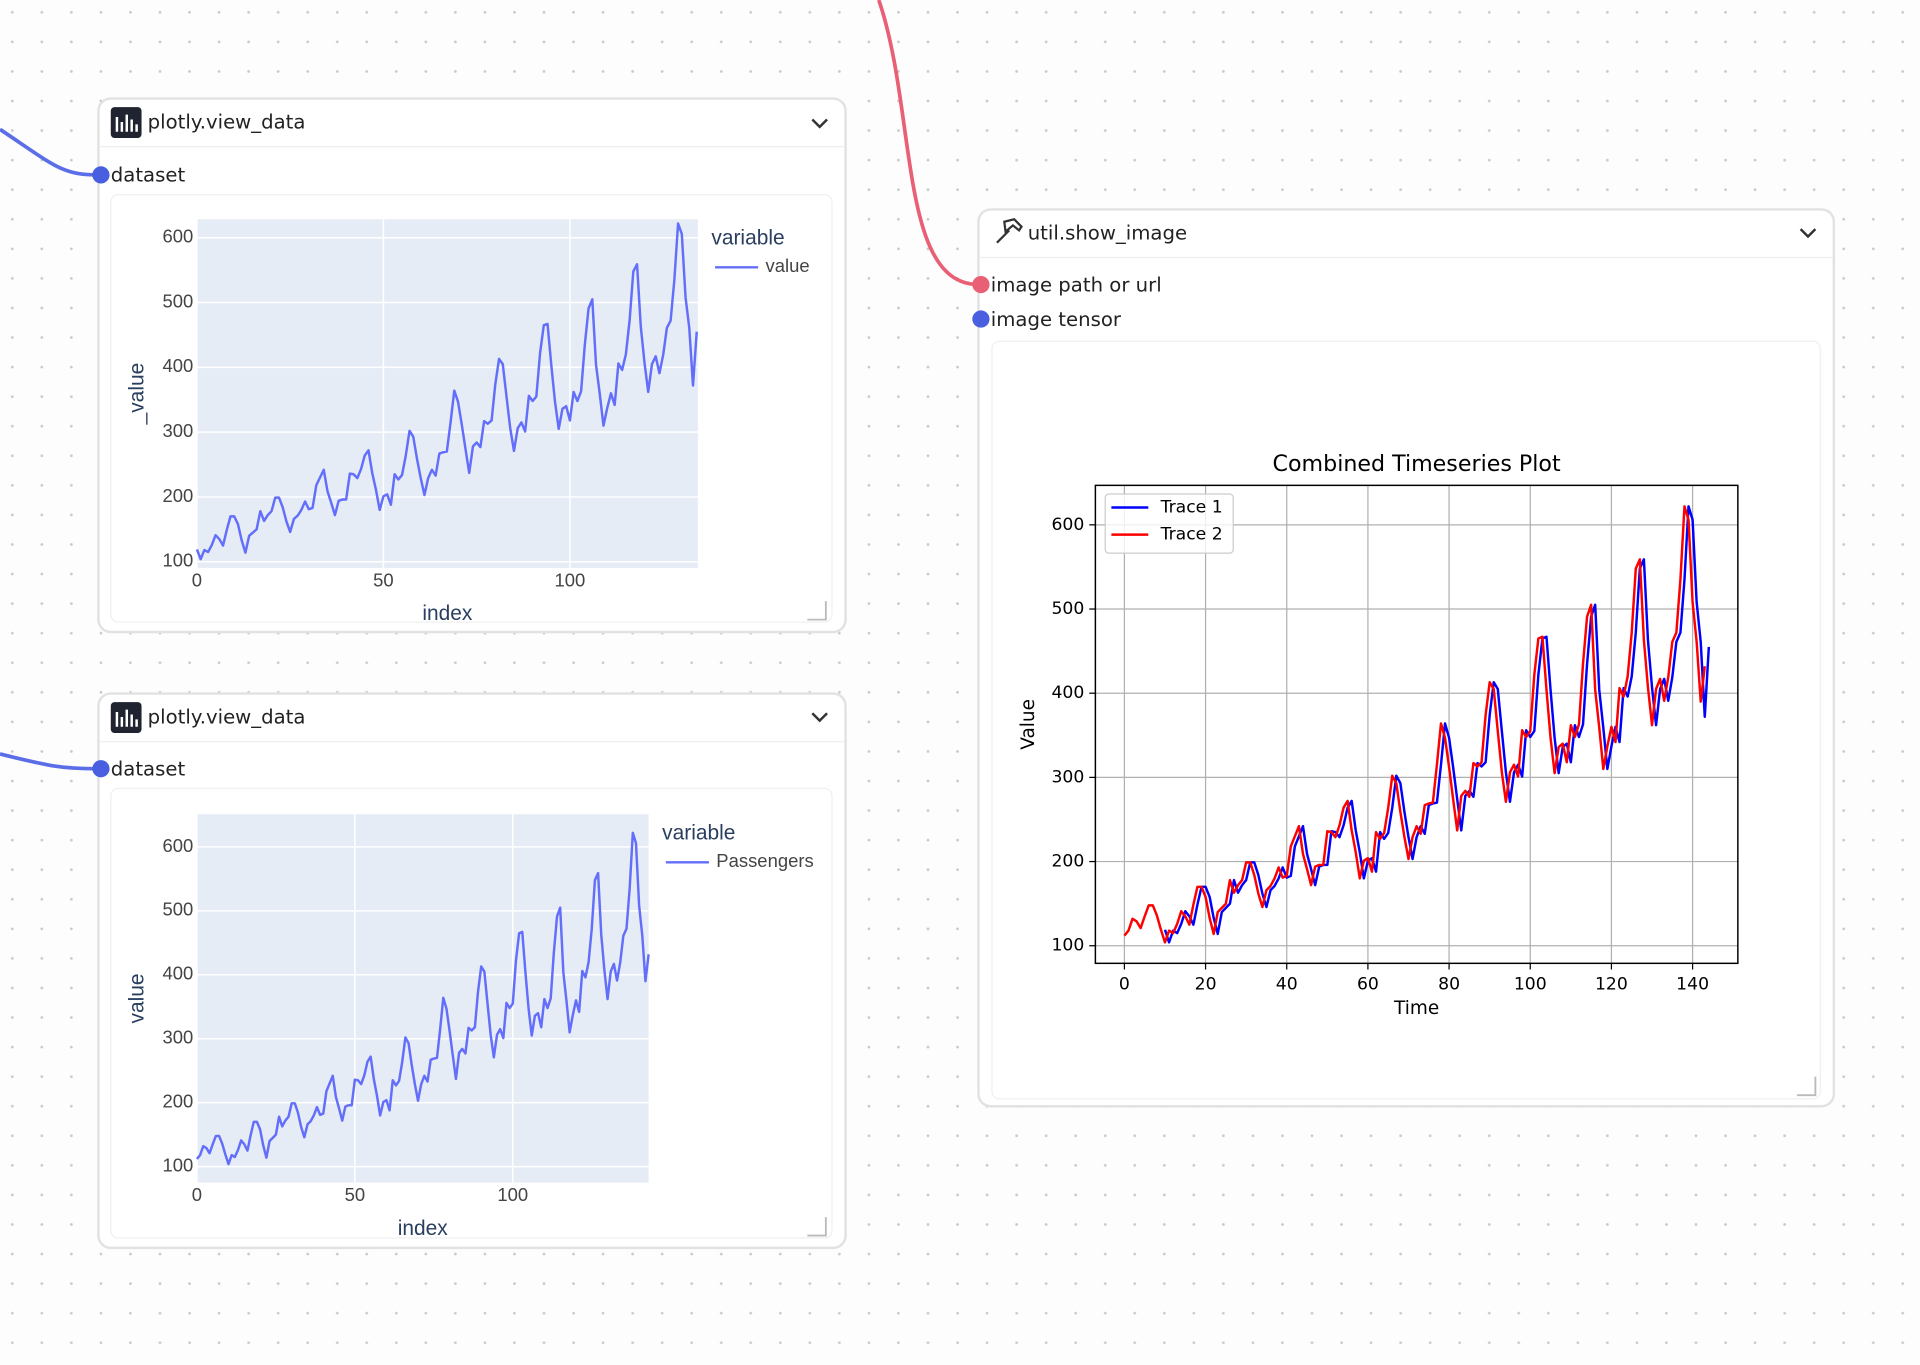 The image size is (1920, 1365). Describe the element at coordinates (1206, 984) in the screenshot. I see `x-tick-label: 20` at that location.